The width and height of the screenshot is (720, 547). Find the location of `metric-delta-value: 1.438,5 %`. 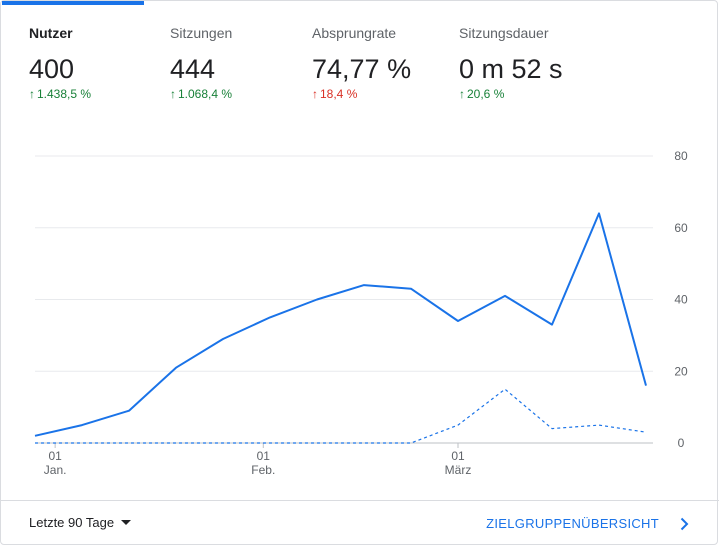

metric-delta-value: 1.438,5 % is located at coordinates (64, 94).